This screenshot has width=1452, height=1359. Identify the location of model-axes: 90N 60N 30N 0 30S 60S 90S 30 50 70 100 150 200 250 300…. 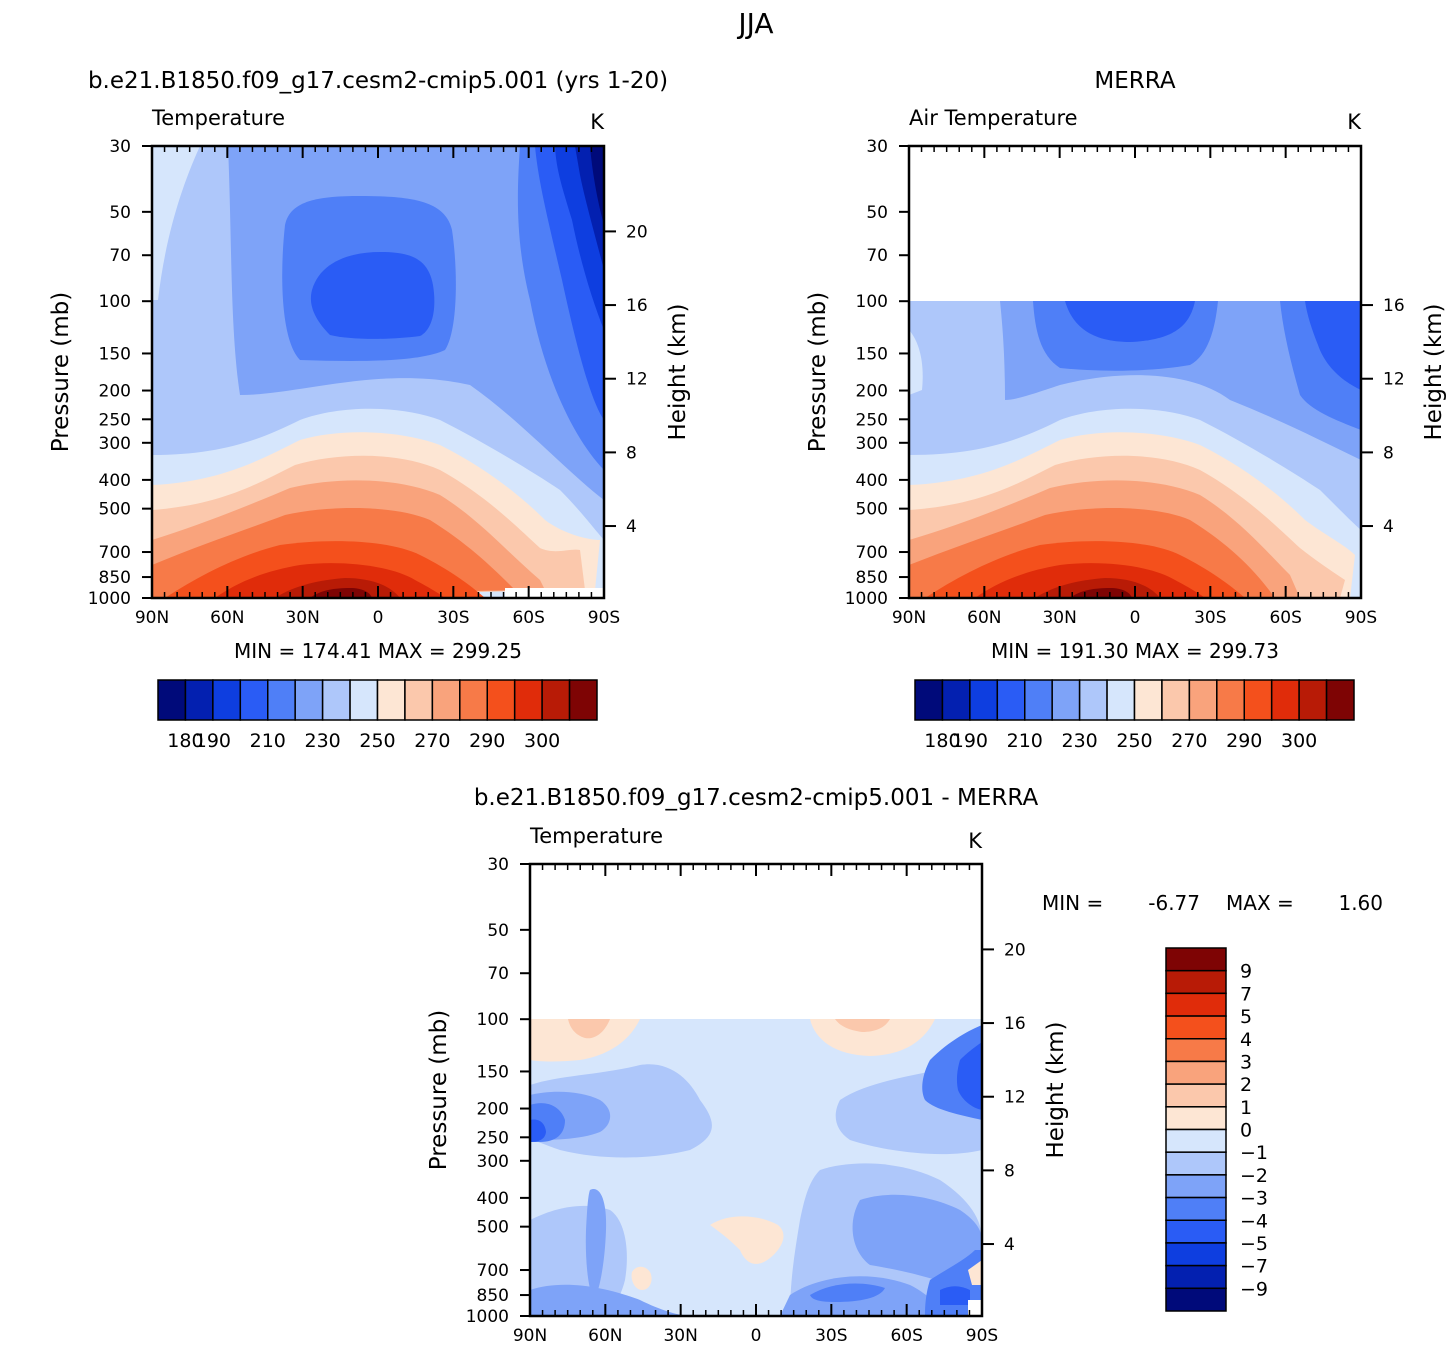
(368, 382).